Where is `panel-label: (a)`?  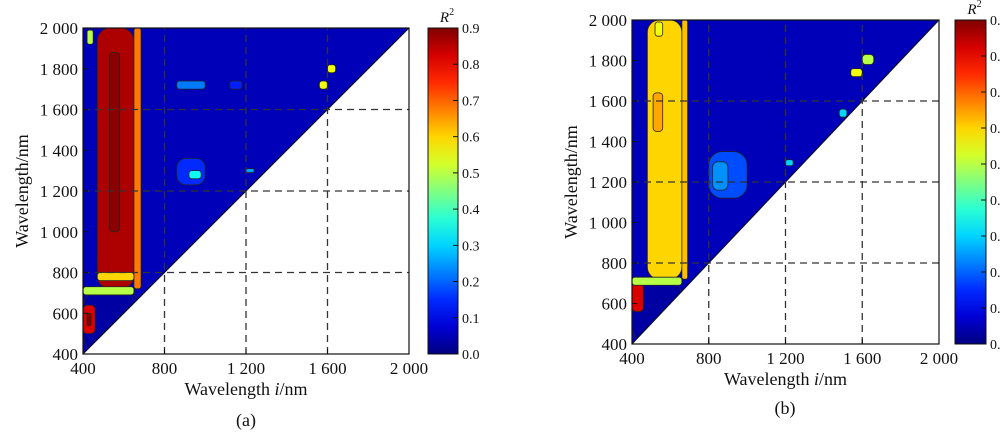
panel-label: (a) is located at coordinates (246, 420).